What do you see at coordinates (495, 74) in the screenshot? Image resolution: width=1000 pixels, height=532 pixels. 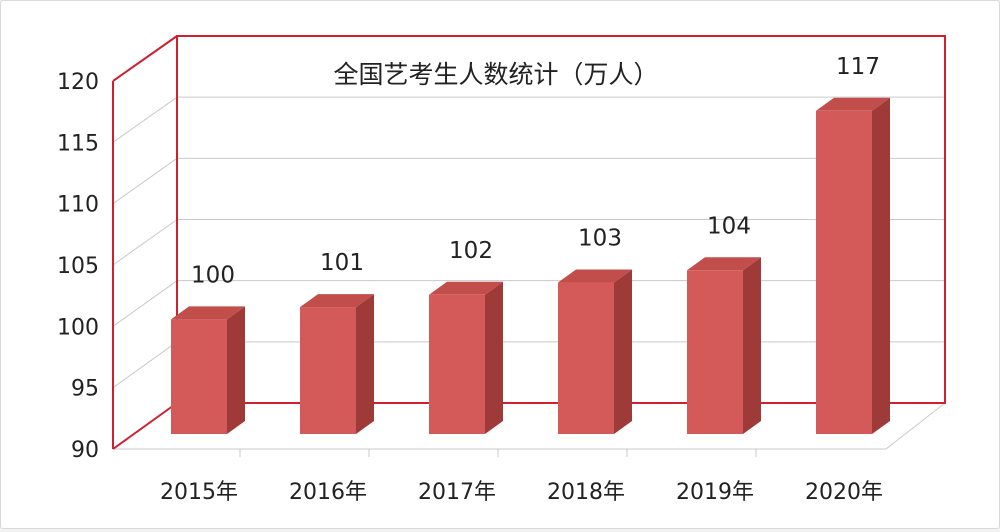 I see `chart-title: 全国艺考生人数统计（万人）` at bounding box center [495, 74].